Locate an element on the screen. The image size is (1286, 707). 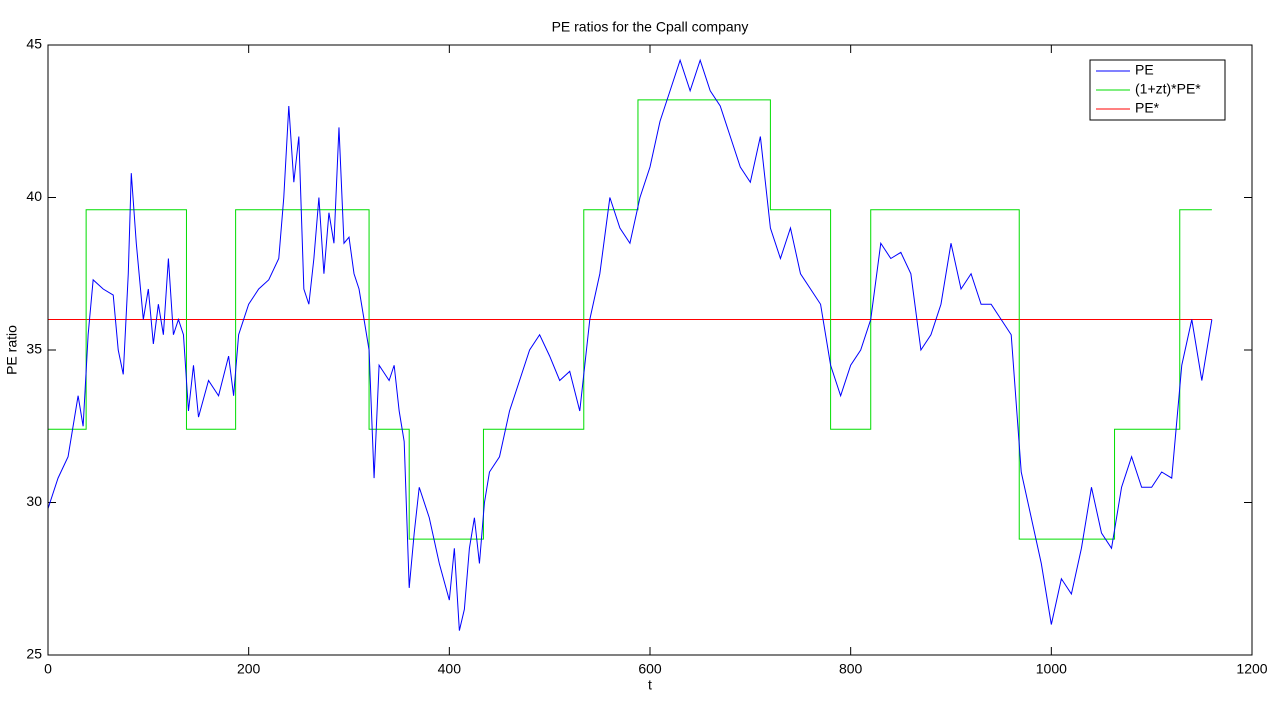
legend-label: (1+zt)*PE* is located at coordinates (1168, 89).